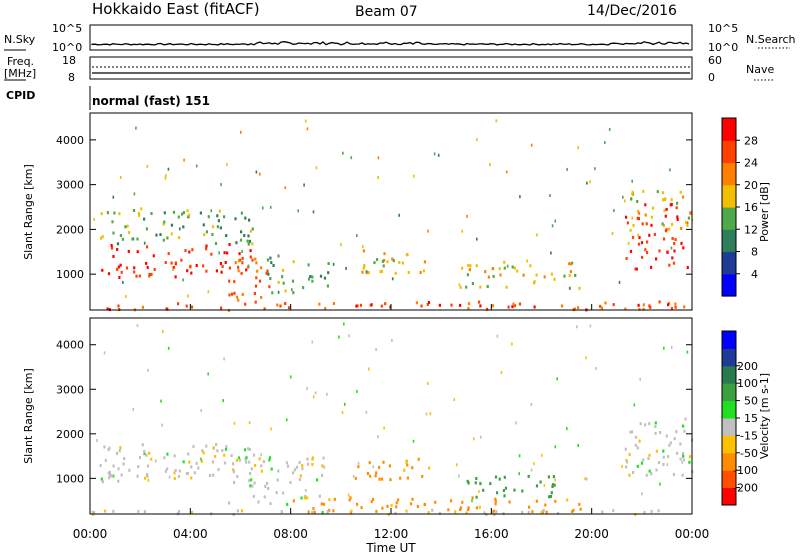  Describe the element at coordinates (729, 461) in the screenshot. I see `colorbar-swatch` at that location.